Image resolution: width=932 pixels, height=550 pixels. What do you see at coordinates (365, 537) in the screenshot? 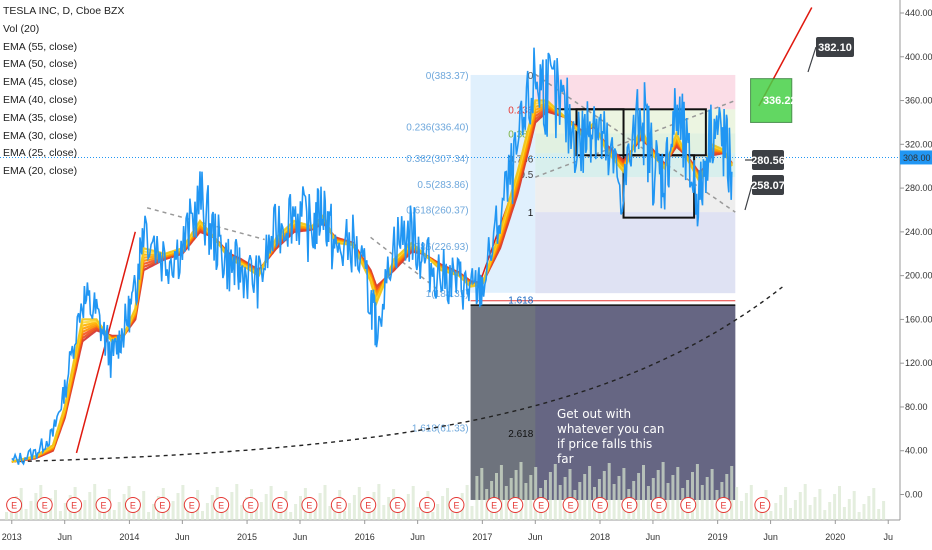
I see `x-tick-label: 2016` at bounding box center [365, 537].